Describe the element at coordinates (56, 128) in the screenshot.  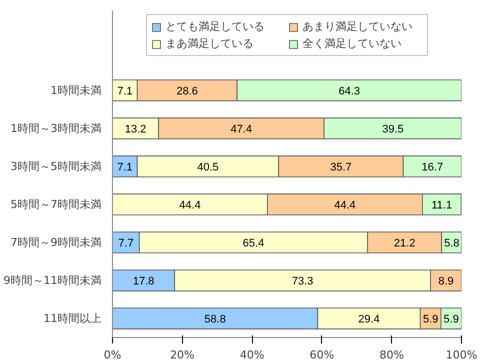
I see `y-tick-label: 1時間～3時間未満` at that location.